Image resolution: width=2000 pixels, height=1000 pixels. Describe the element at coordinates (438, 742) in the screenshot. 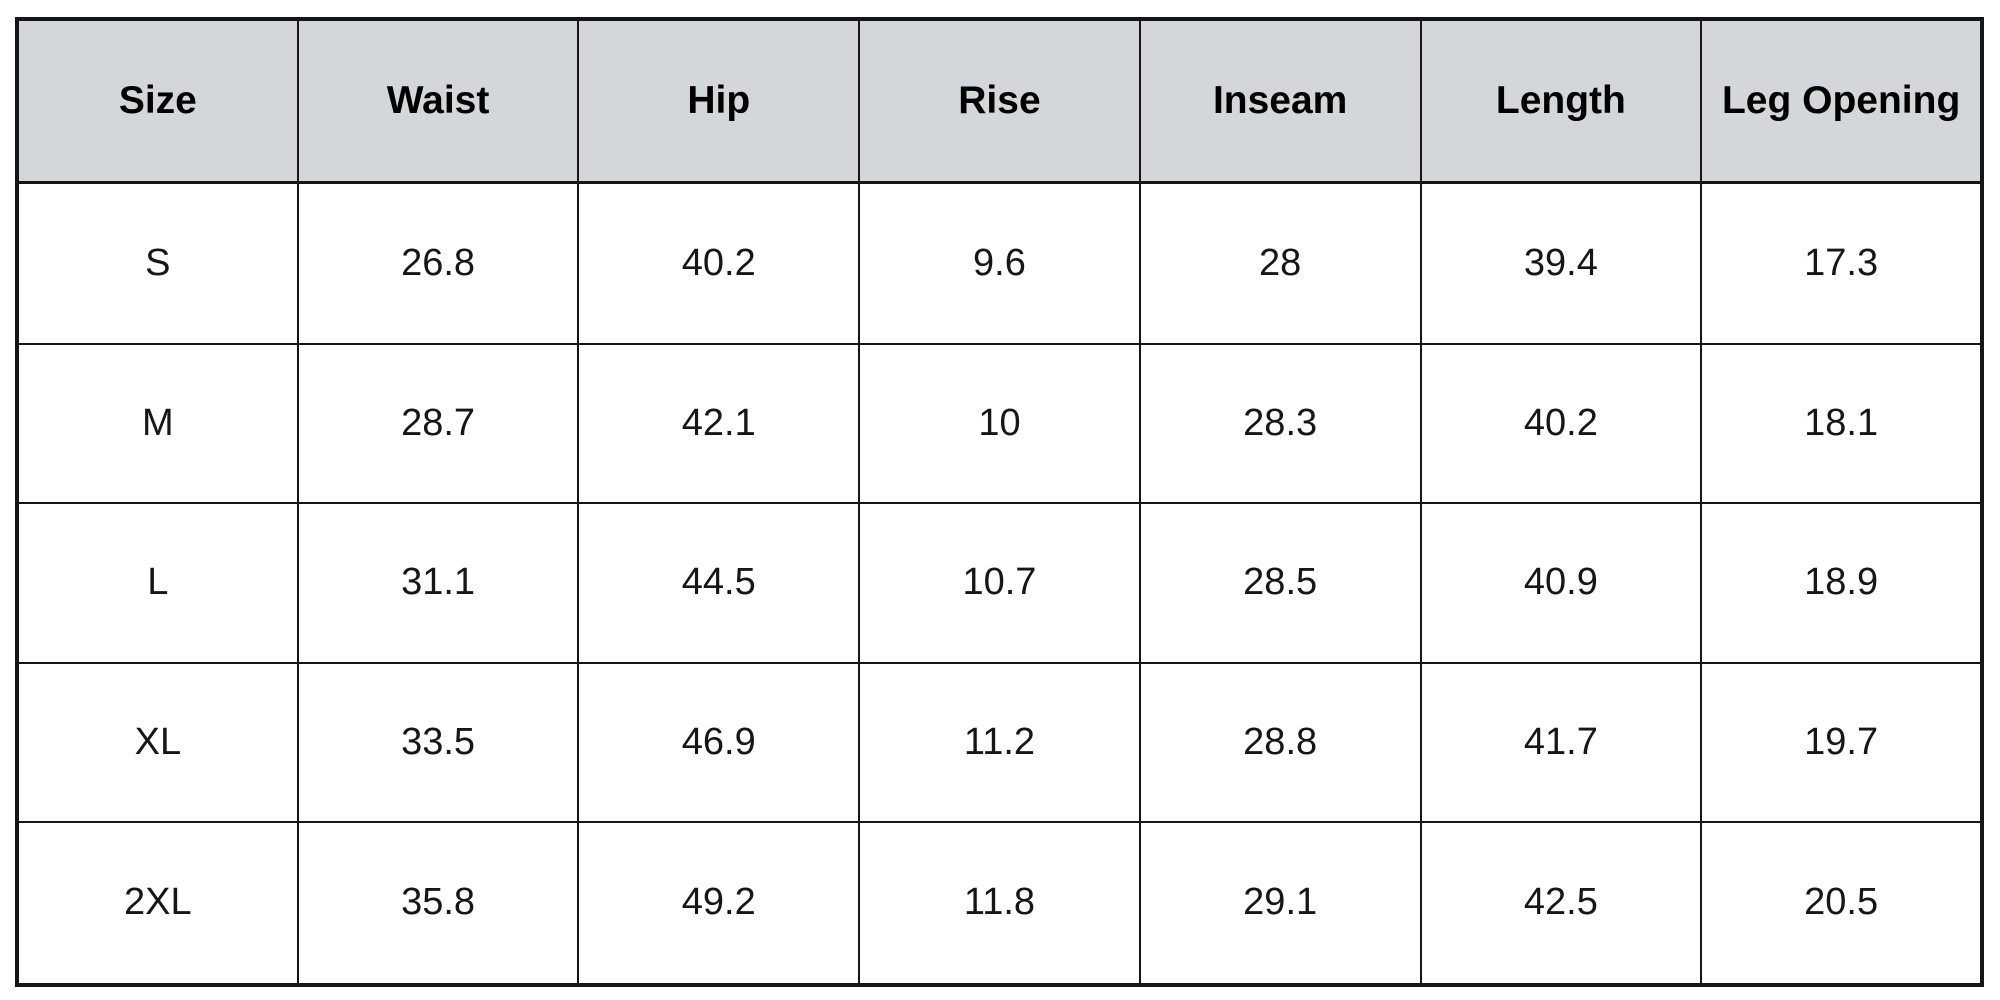

I see `cell-waist: 33.5` at that location.